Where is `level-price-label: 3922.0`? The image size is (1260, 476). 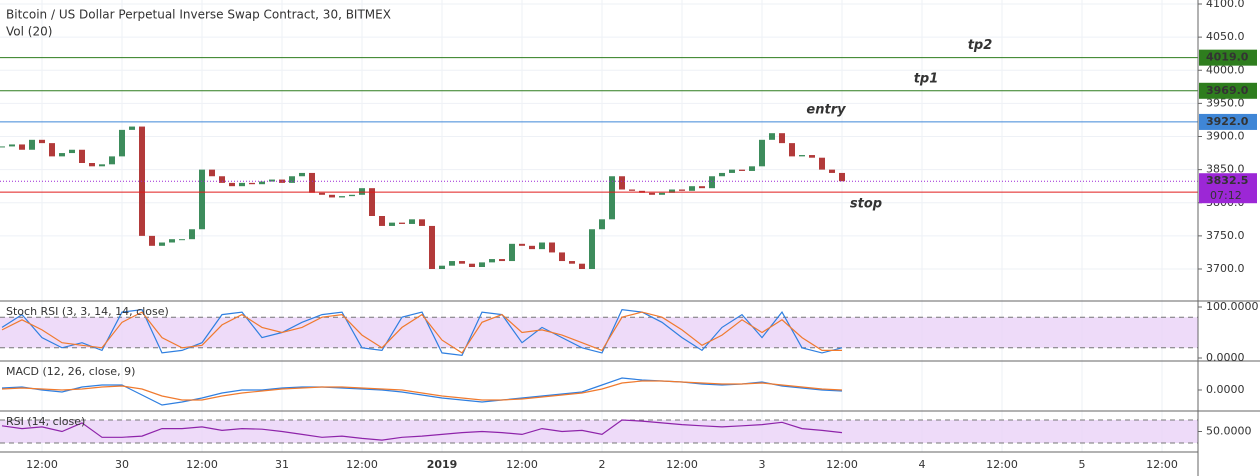
level-price-label: 3922.0 is located at coordinates (1227, 121).